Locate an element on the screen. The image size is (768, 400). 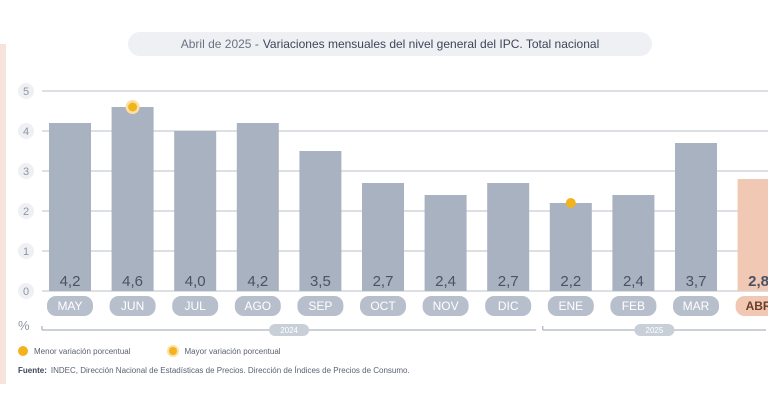
legend-item-mayor: Mayor variación porcentual is located at coordinates (224, 351).